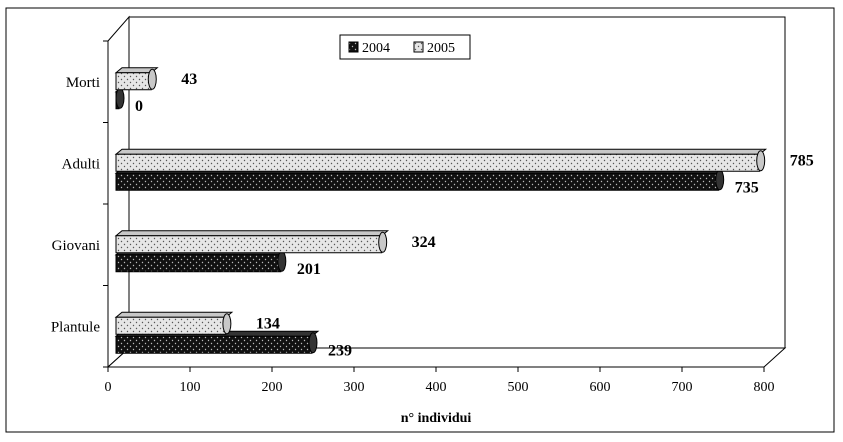 Image resolution: width=843 pixels, height=442 pixels. Describe the element at coordinates (802, 160) in the screenshot. I see `data-label-2005-adulti: 785` at that location.